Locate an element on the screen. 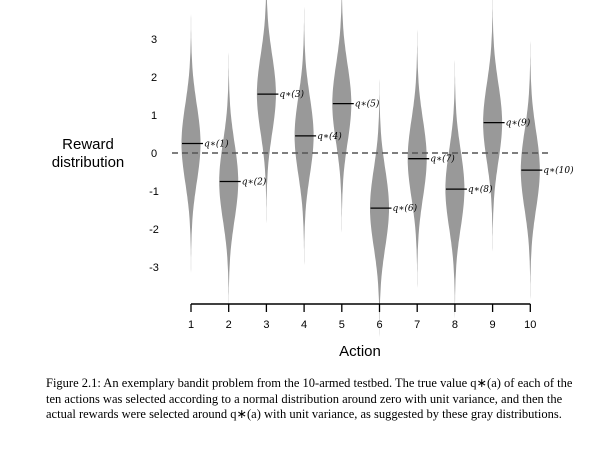  y-tick-label: 0 is located at coordinates (154, 154).